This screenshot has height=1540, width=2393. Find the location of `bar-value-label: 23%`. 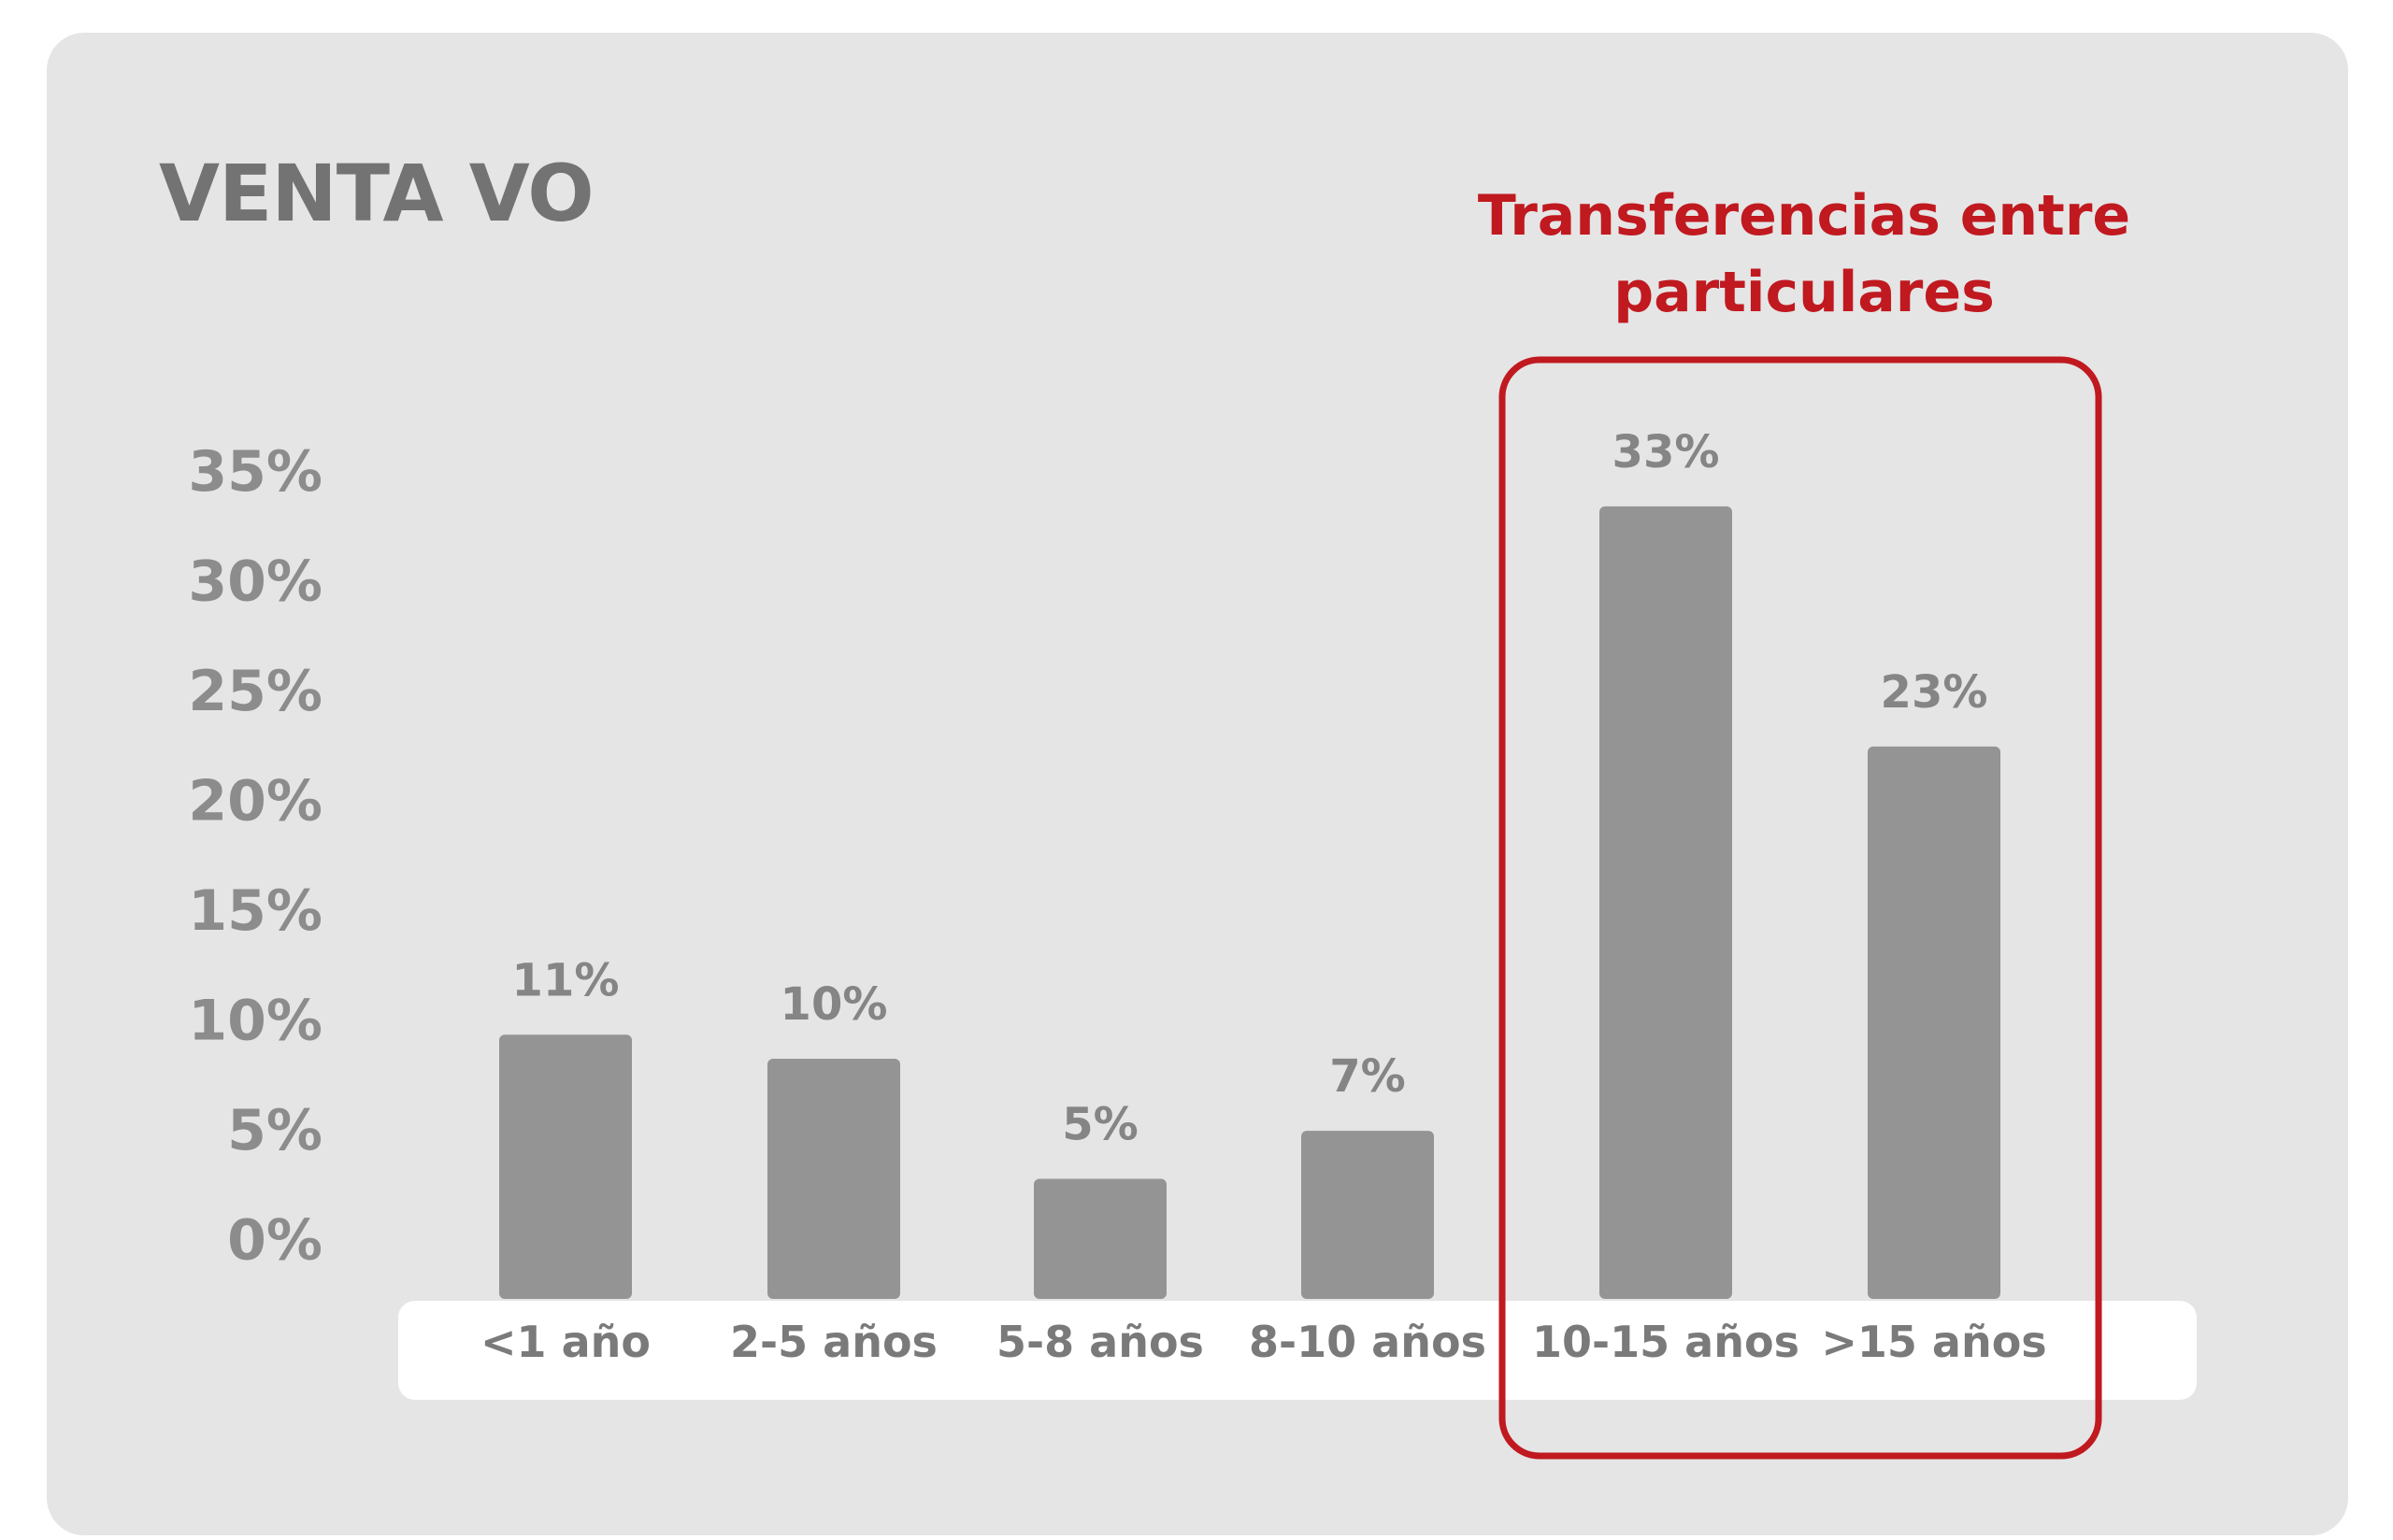

bar-value-label: 23% is located at coordinates (1934, 692).